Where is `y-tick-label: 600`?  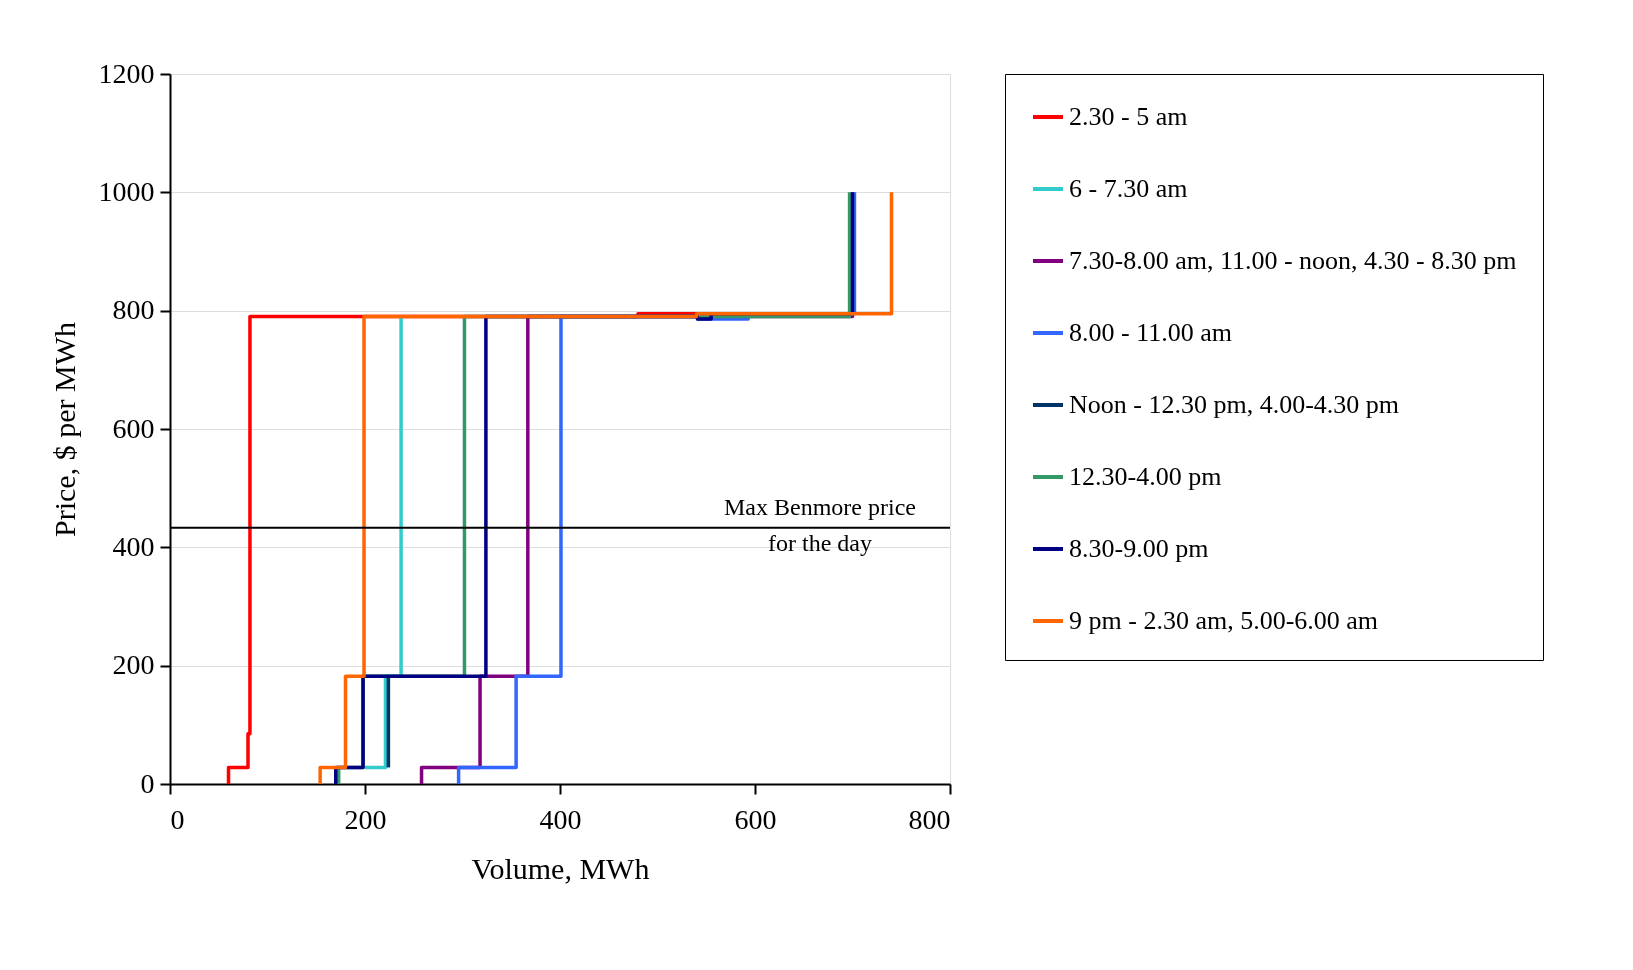 y-tick-label: 600 is located at coordinates (133, 428).